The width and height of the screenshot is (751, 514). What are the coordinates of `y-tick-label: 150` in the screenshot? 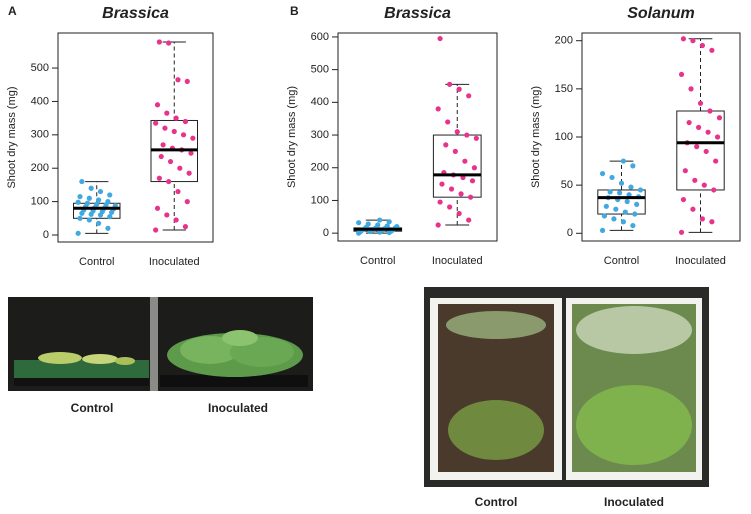 It's located at (564, 89).